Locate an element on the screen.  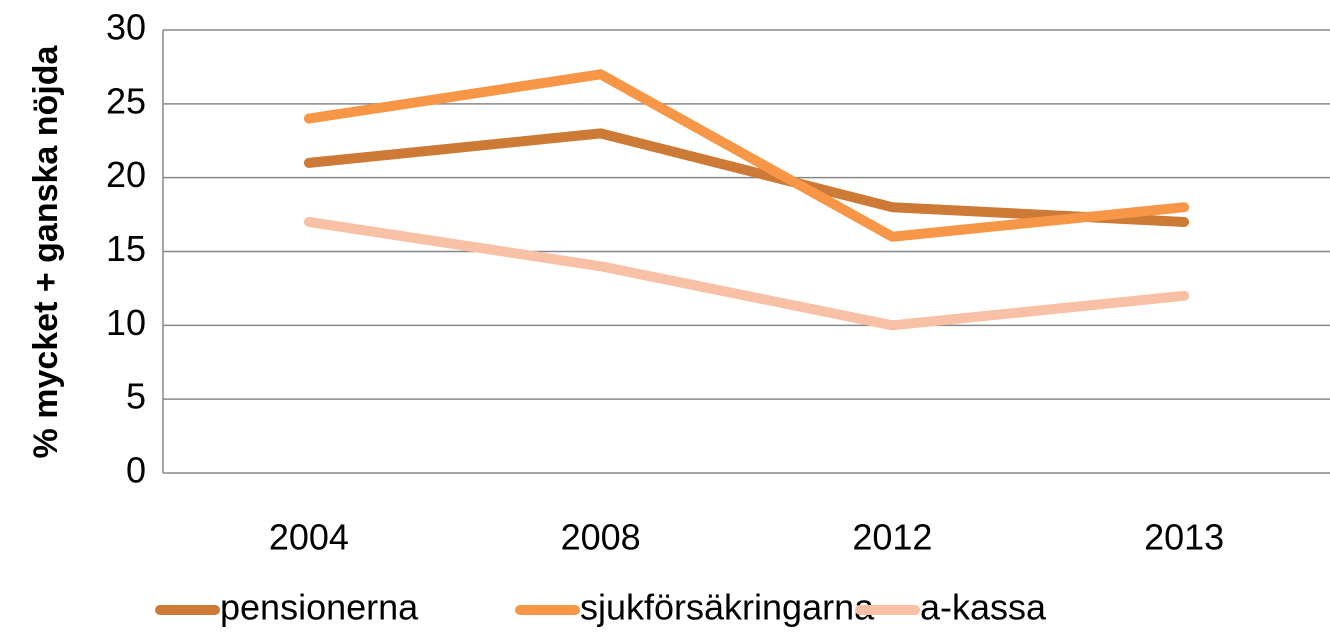
y-tick-label: 10 is located at coordinates (126, 322).